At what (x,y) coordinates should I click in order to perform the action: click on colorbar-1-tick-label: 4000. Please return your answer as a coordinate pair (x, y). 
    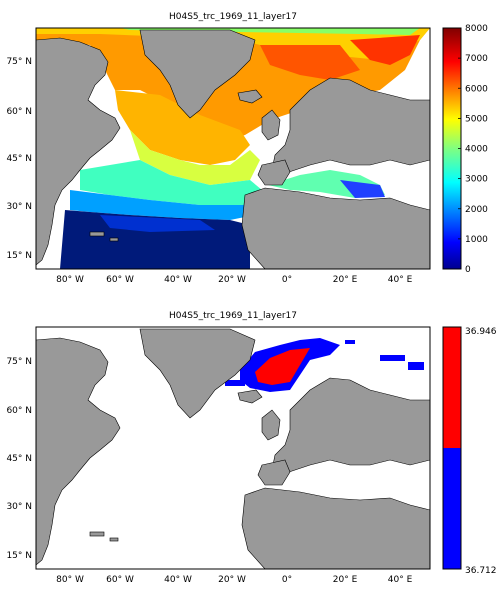
    Looking at the image, I should click on (476, 150).